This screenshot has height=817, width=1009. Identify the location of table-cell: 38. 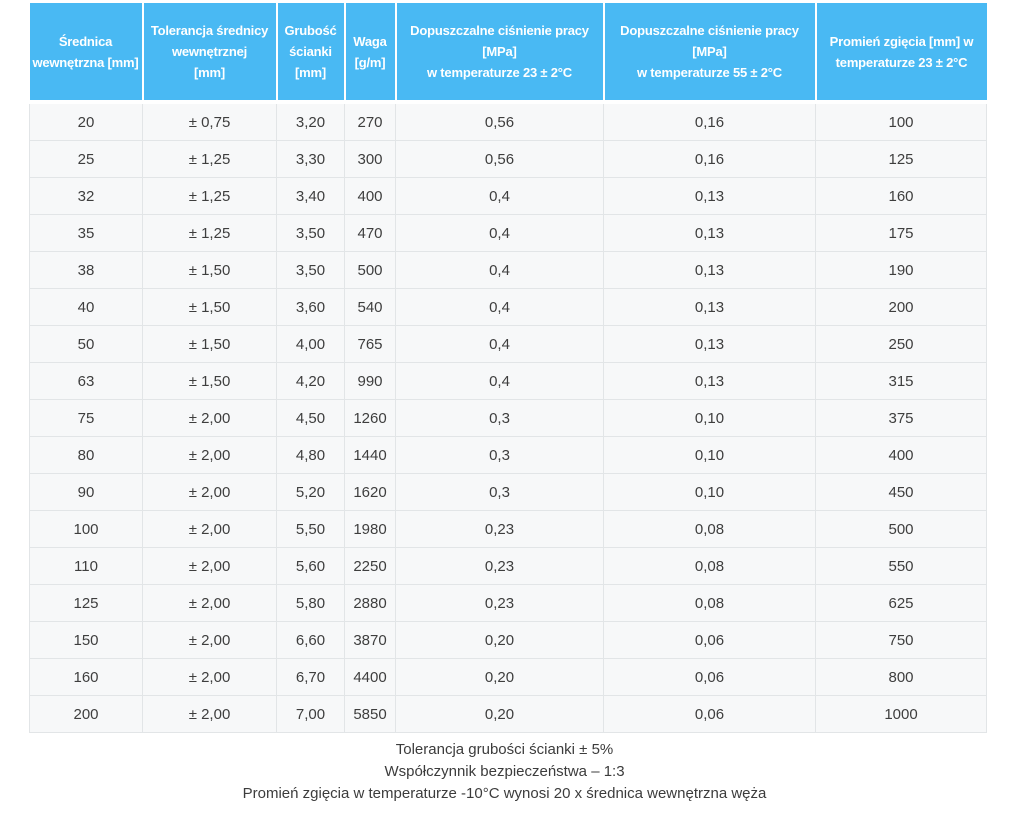
(86, 270).